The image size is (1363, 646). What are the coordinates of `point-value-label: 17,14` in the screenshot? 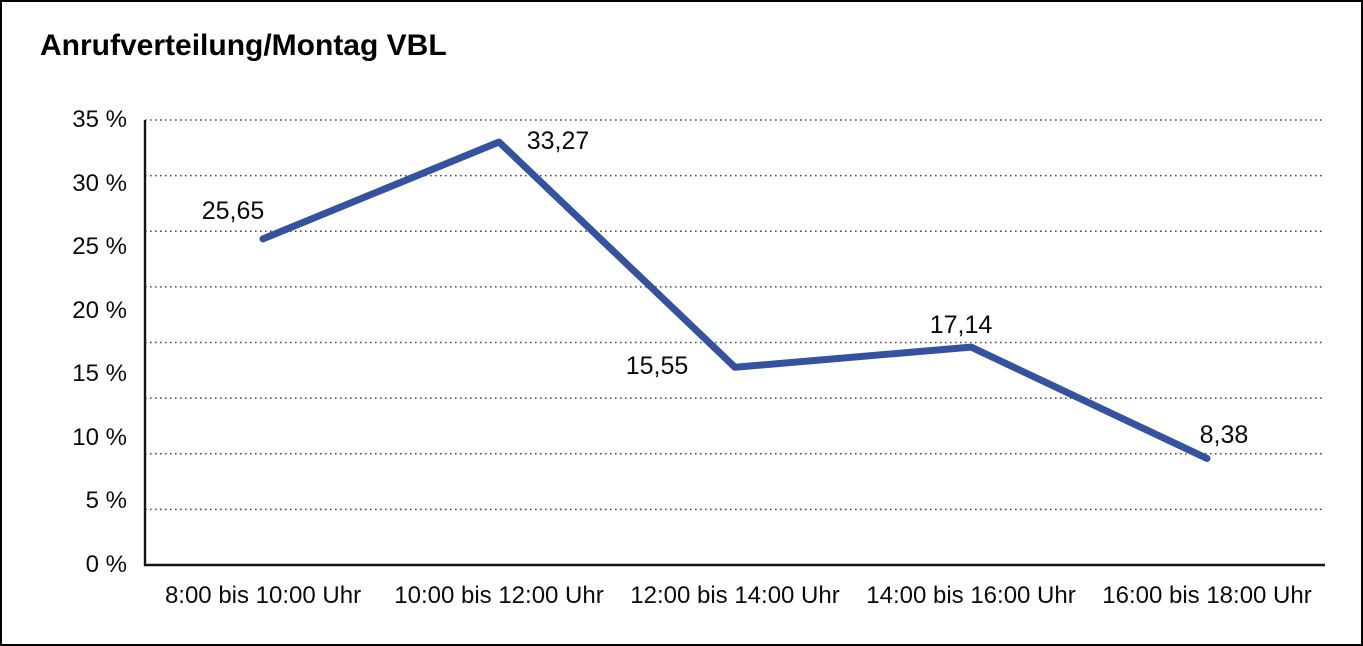 It's located at (961, 325).